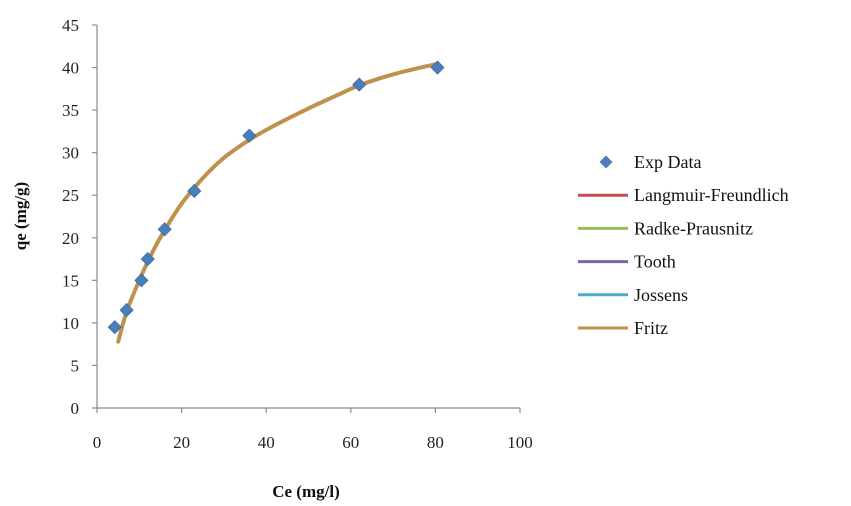  What do you see at coordinates (520, 442) in the screenshot?
I see `x-tick-label: 100` at bounding box center [520, 442].